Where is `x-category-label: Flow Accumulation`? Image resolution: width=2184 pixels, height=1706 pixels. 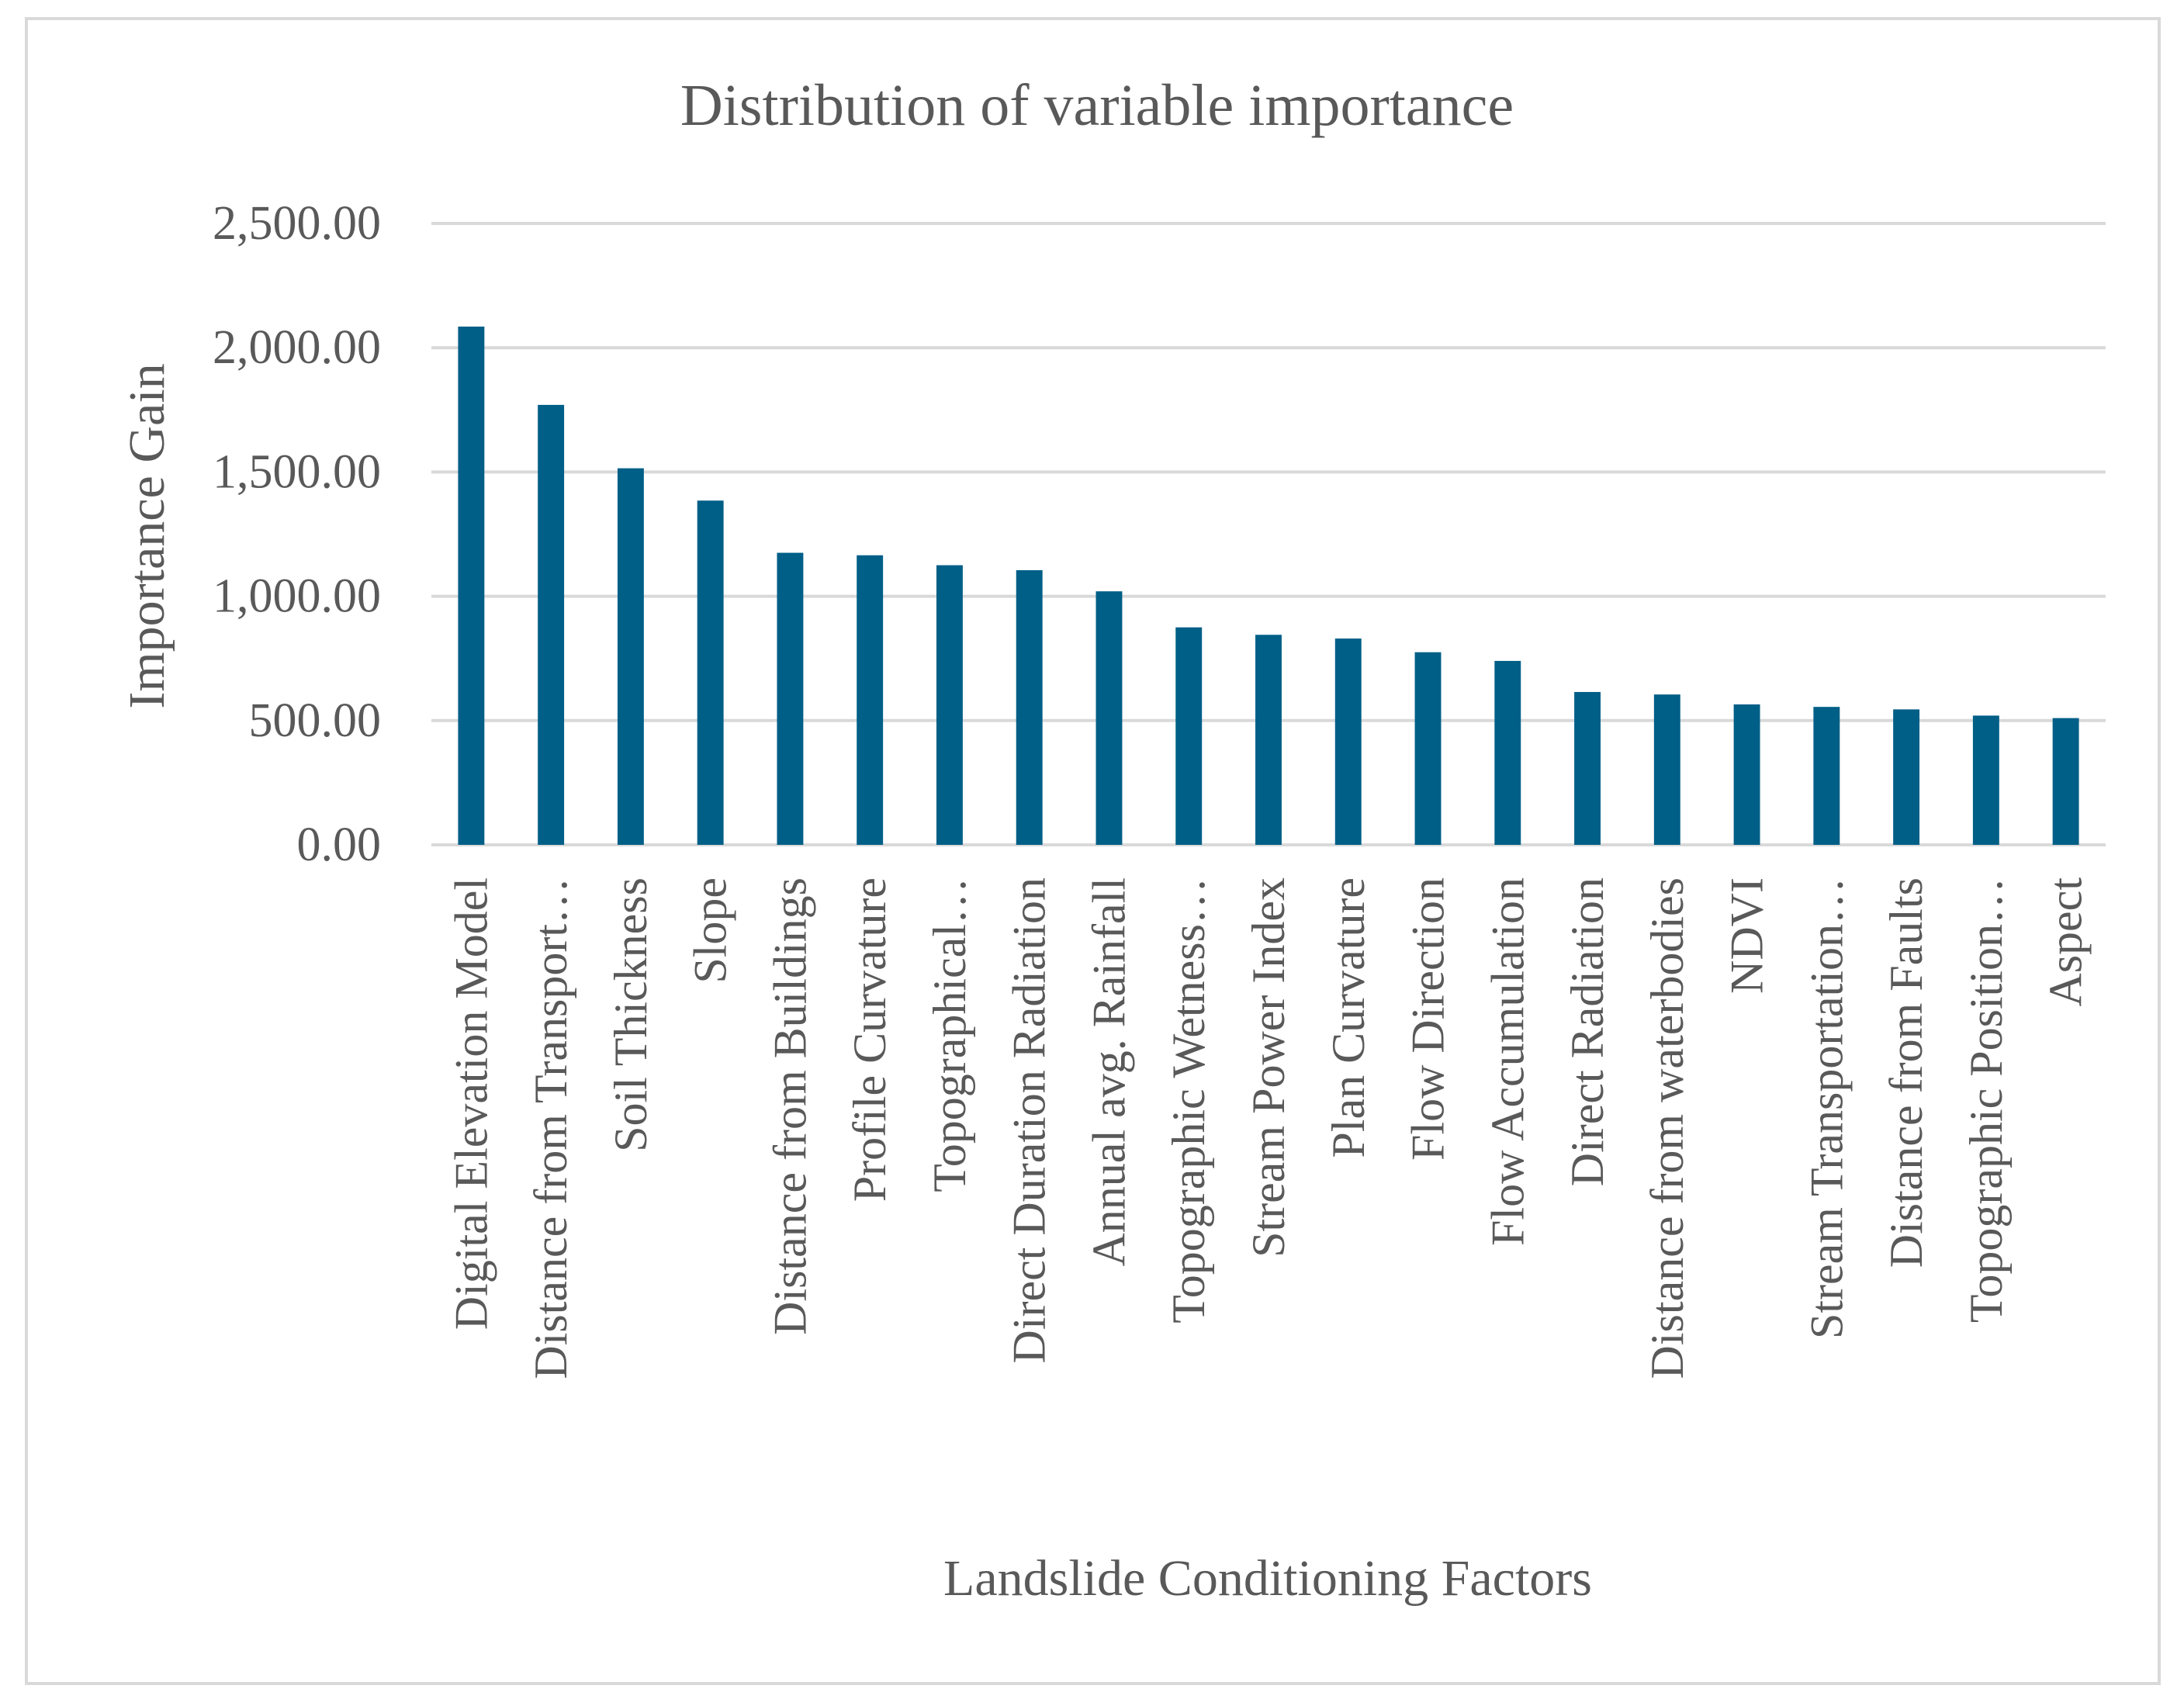 x-category-label: Flow Accumulation is located at coordinates (1508, 1061).